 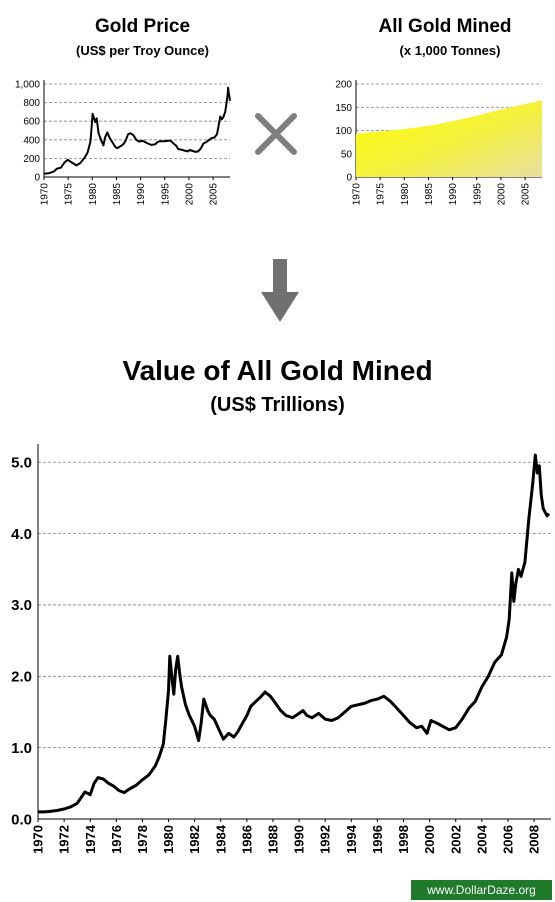 I want to click on gold-mined-title: All Gold Mined, so click(x=445, y=26).